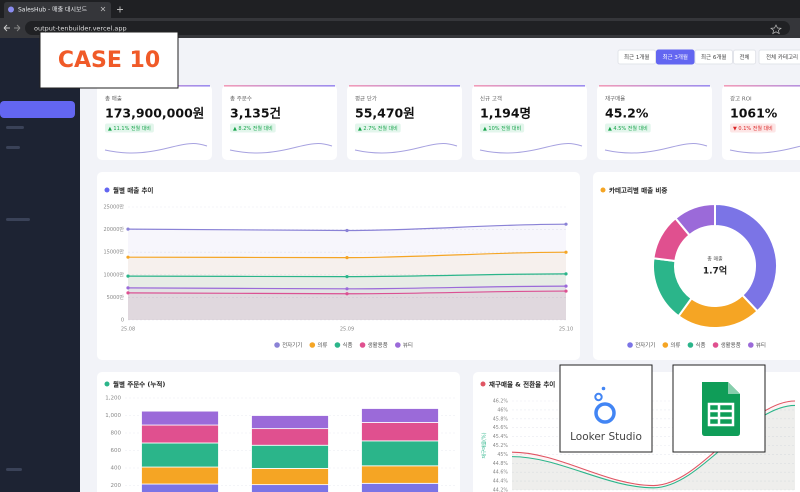 Image resolution: width=800 pixels, height=492 pixels. I want to click on y-tick-label: 44.8%, so click(501, 464).